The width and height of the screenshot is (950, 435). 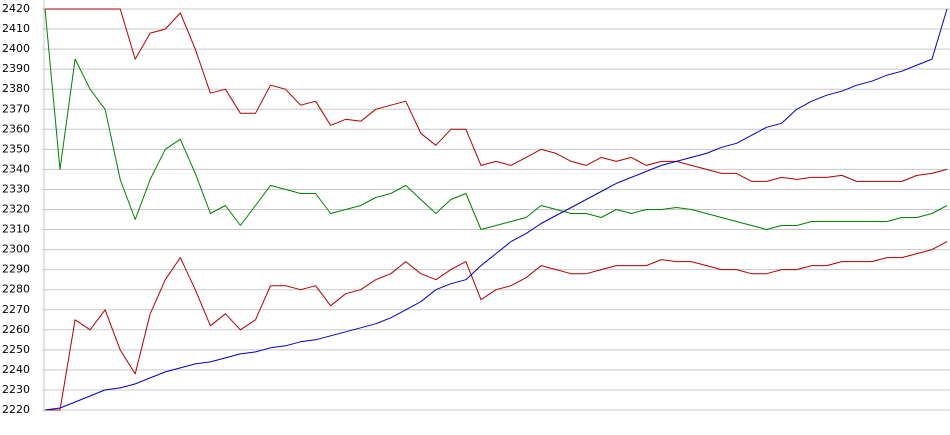 I want to click on y-tick-label: 2400, so click(x=16, y=48).